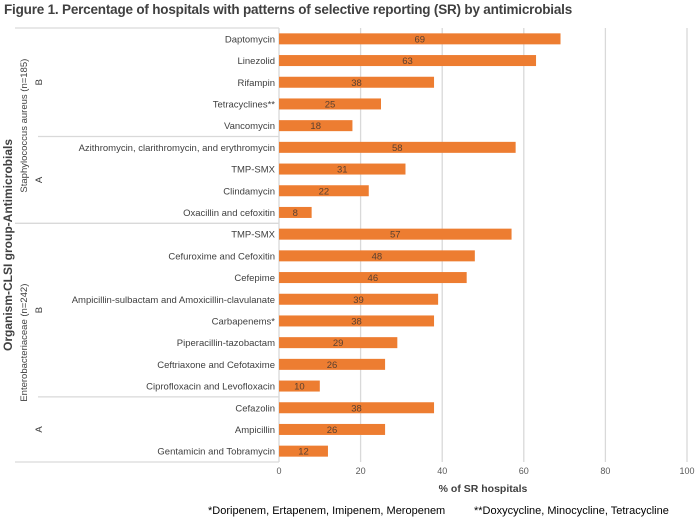  I want to click on category-label: Linezolid, so click(257, 61).